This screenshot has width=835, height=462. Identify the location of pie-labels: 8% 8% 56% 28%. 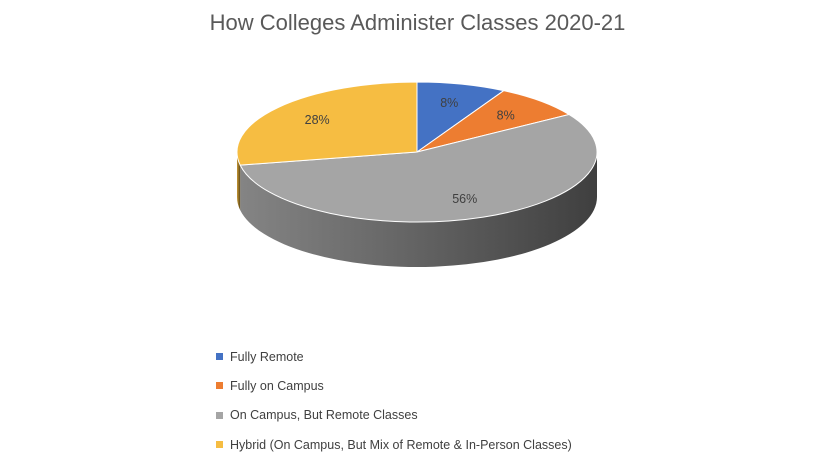
(410, 151).